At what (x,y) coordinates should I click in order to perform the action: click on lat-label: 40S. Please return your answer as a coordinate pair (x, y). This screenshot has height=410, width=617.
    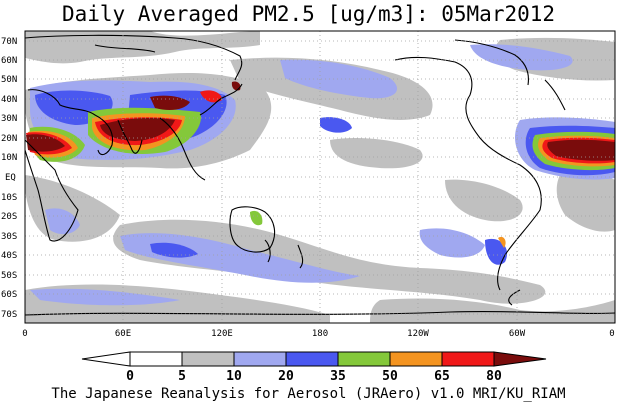
    Looking at the image, I should click on (9, 256).